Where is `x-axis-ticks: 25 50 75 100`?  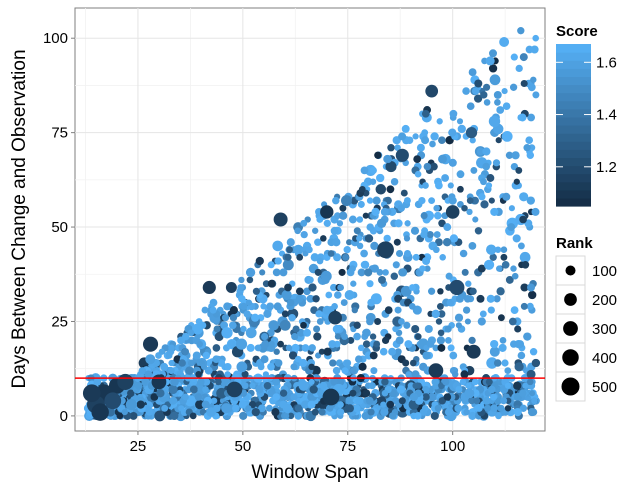
x-axis-ticks: 25 50 75 100 is located at coordinates (297, 443).